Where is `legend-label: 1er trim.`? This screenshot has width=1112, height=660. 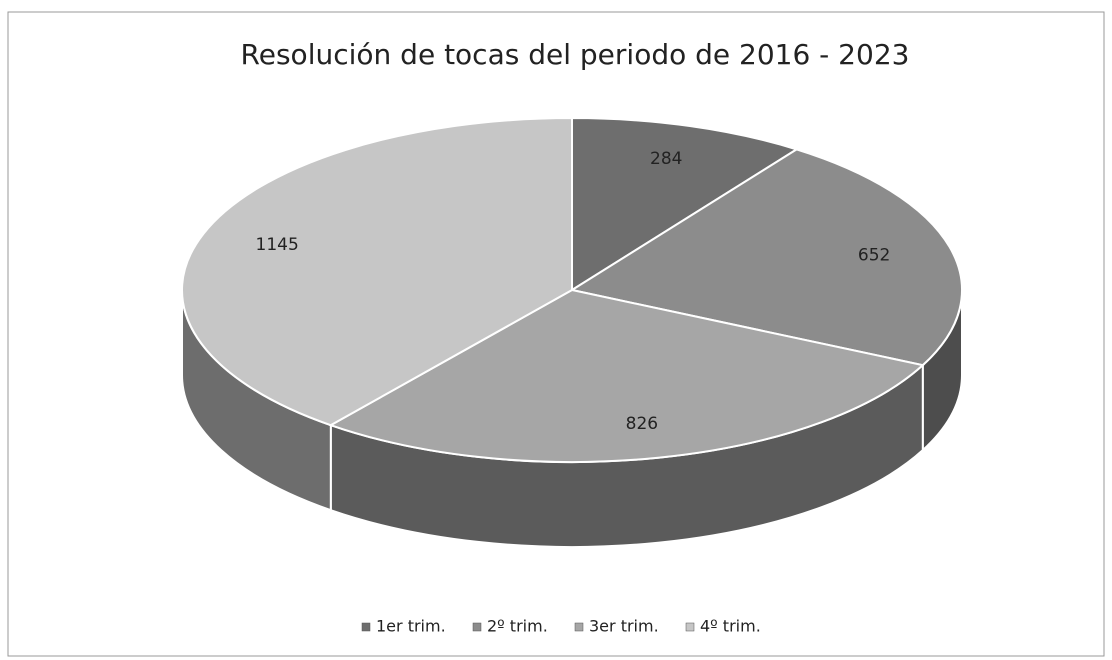
legend-label: 1er trim. is located at coordinates (411, 626).